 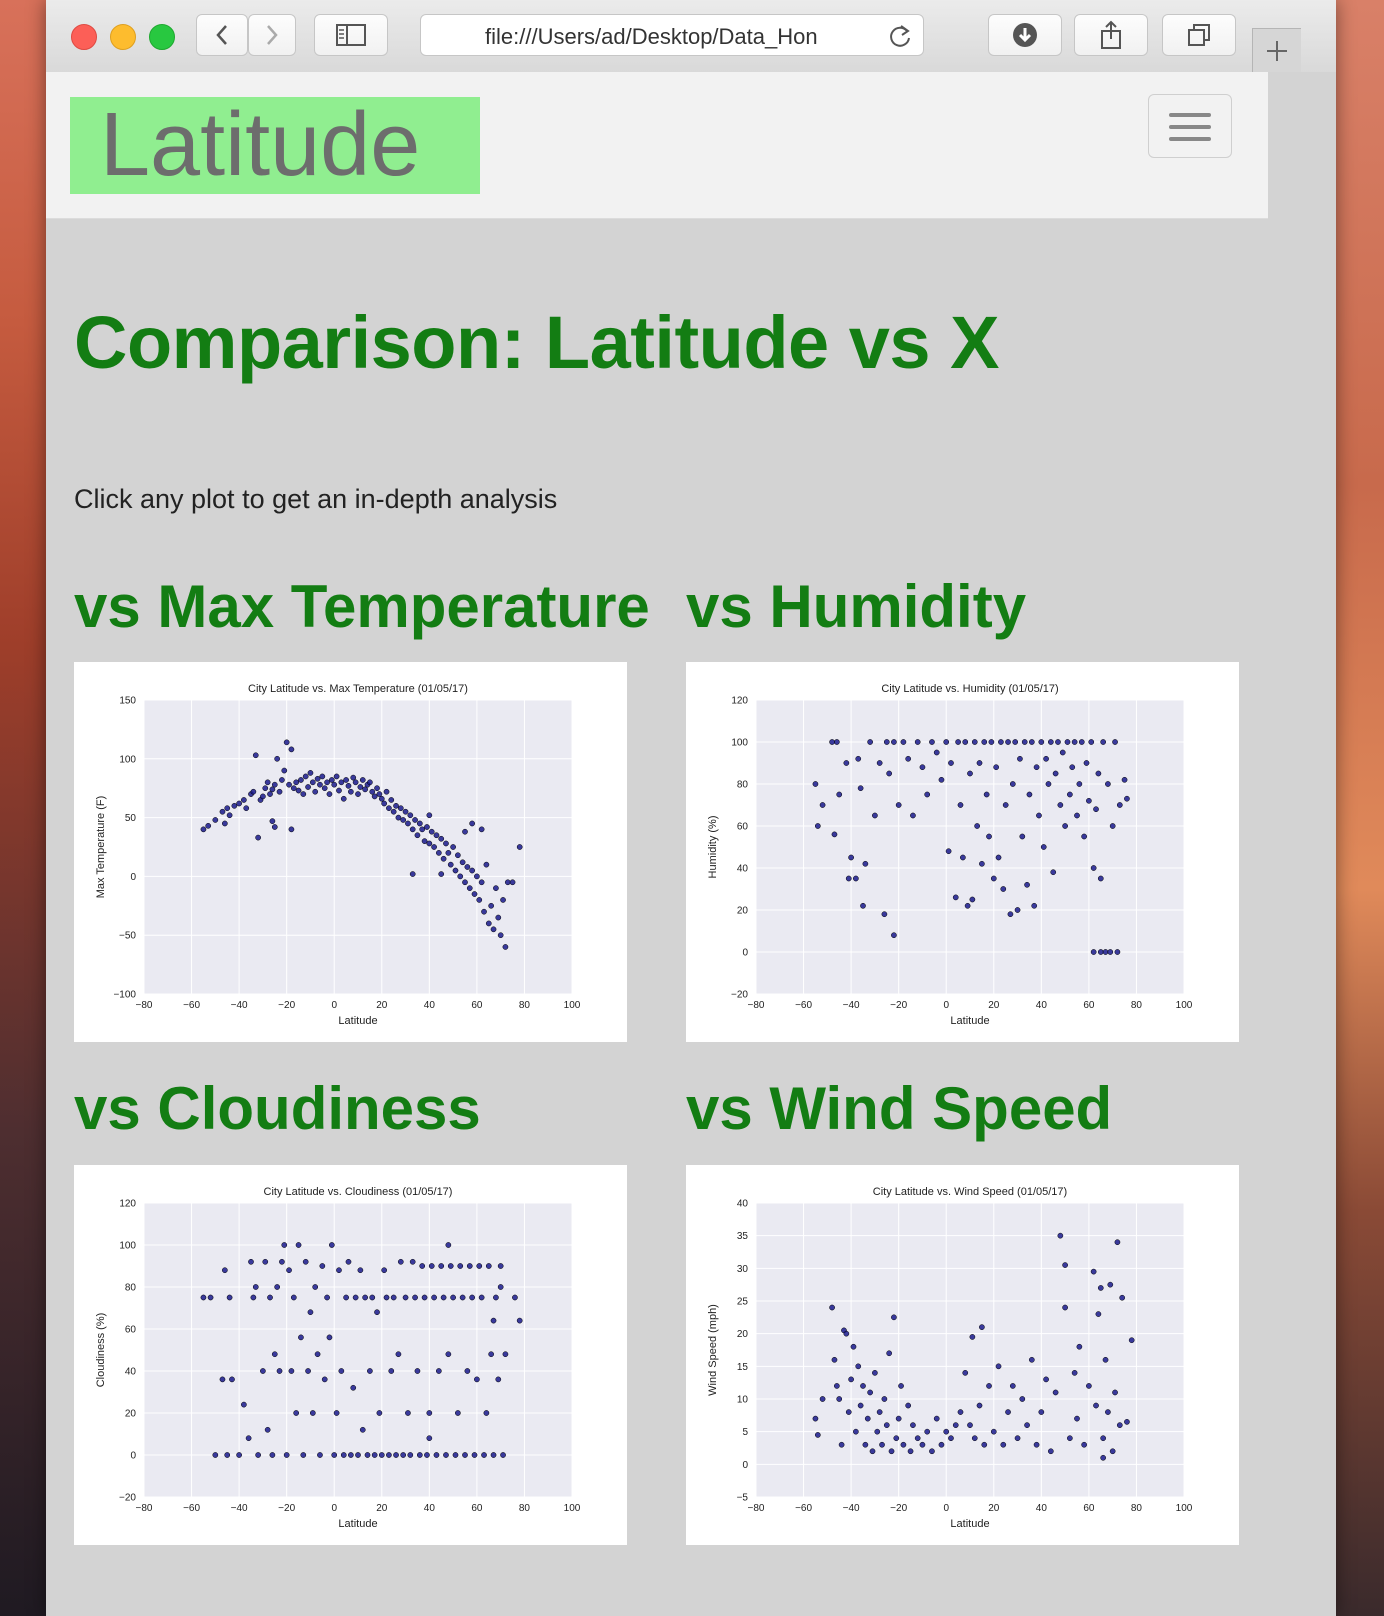 I want to click on share-button, so click(x=1111, y=35).